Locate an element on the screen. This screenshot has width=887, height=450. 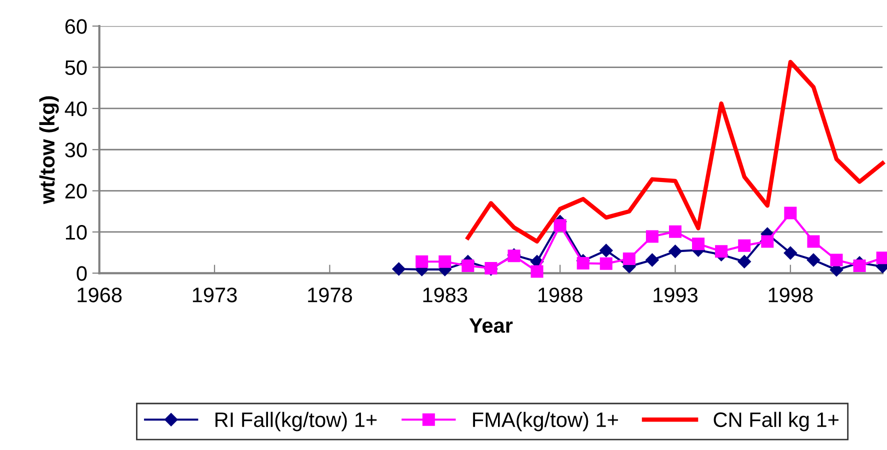
y-tick-label: 60 is located at coordinates (76, 26).